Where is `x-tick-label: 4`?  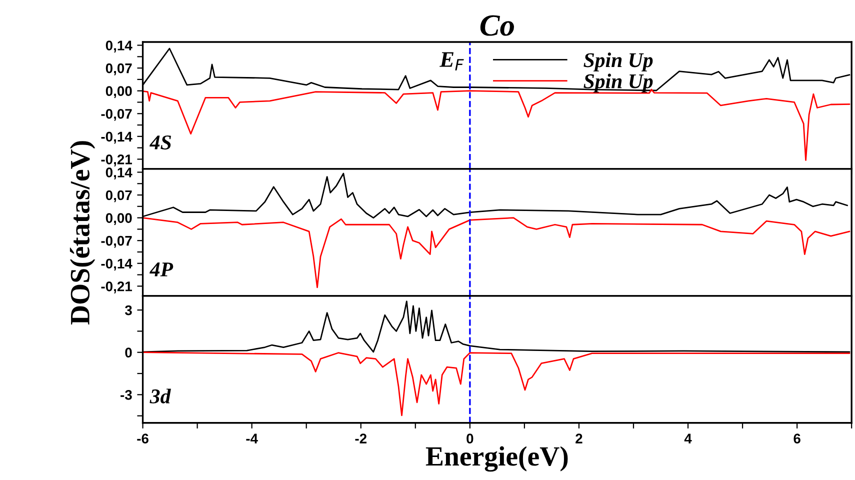
x-tick-label: 4 is located at coordinates (688, 439).